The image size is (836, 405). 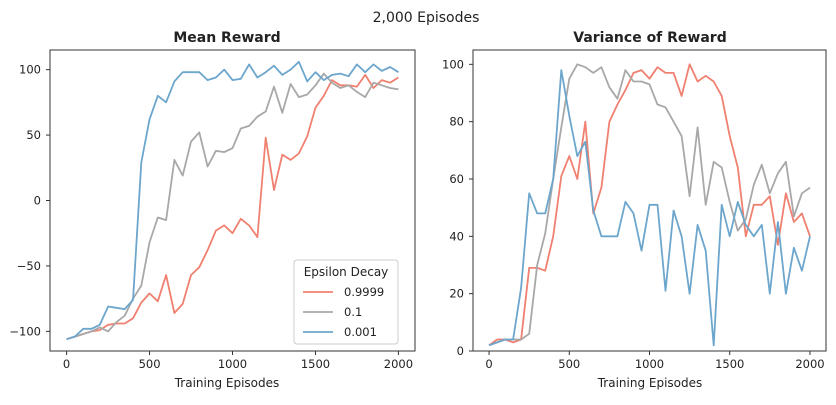 I want to click on legend-label-0.1: 0.1, so click(x=353, y=312).